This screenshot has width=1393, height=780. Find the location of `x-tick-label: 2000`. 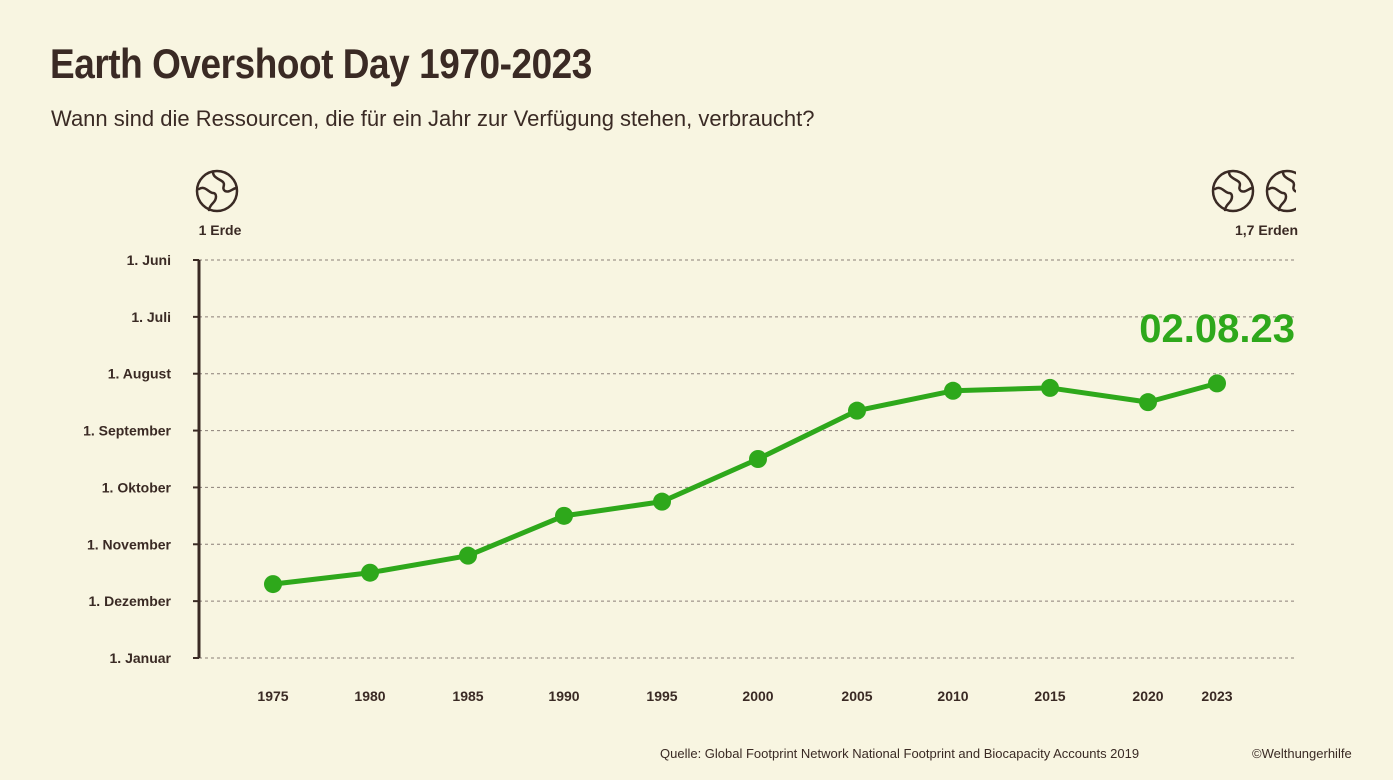

x-tick-label: 2000 is located at coordinates (757, 696).